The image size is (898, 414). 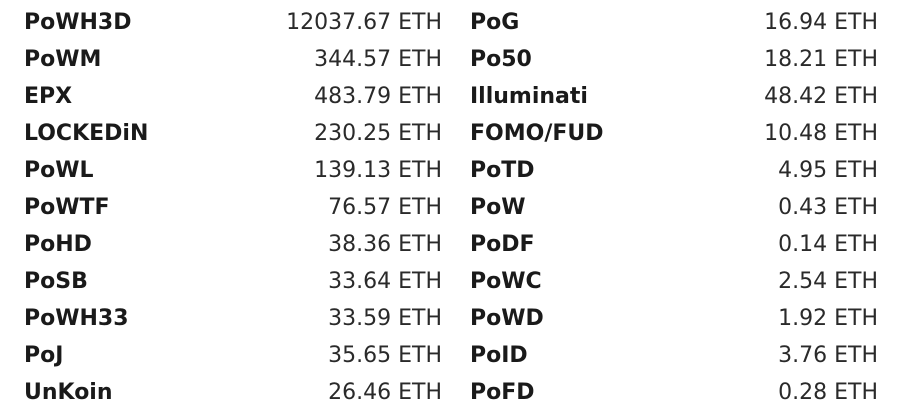 I want to click on table-row: UnKoin 26.46 ETH, so click(x=233, y=392).